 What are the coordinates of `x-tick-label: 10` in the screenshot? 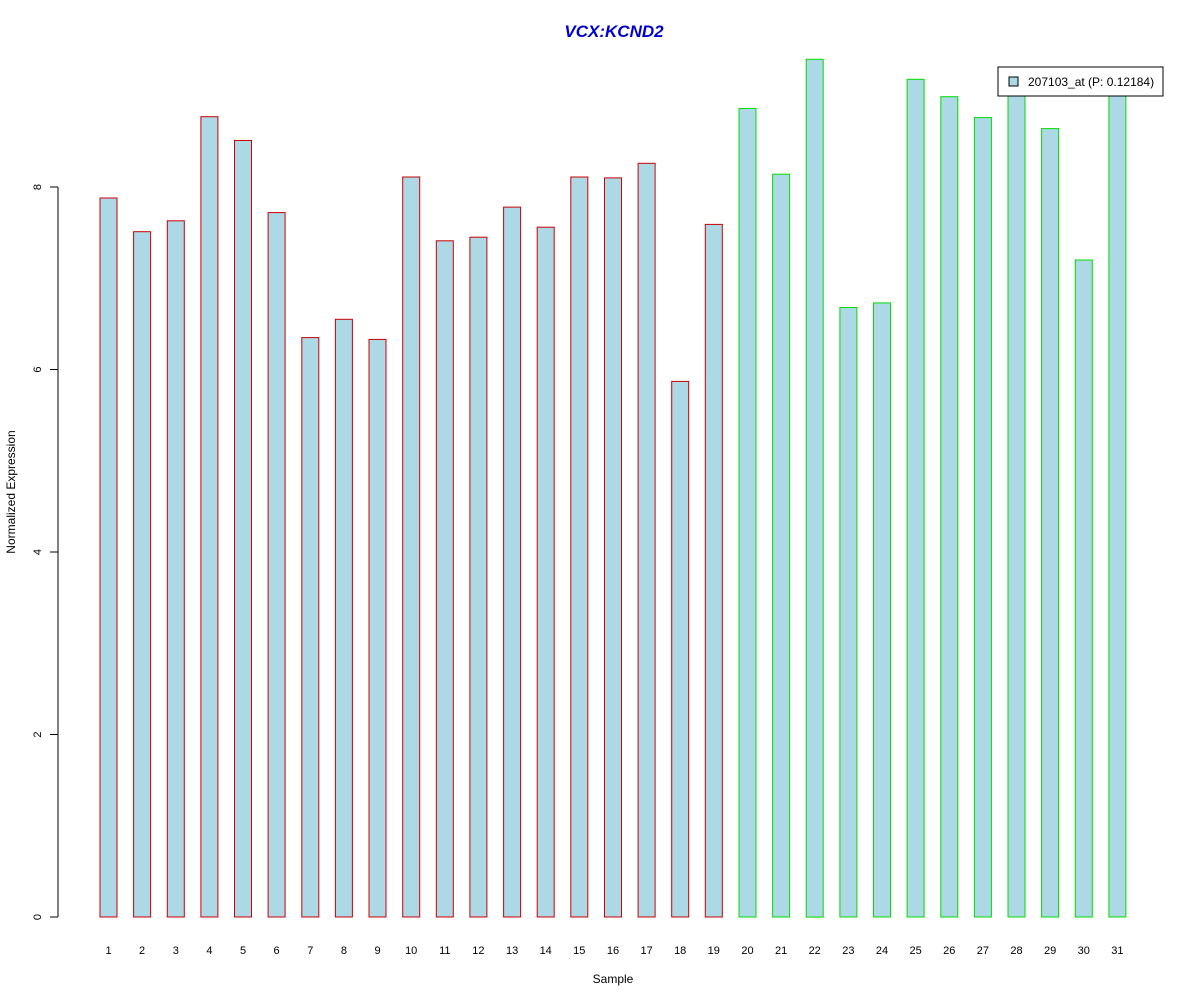 It's located at (411, 951).